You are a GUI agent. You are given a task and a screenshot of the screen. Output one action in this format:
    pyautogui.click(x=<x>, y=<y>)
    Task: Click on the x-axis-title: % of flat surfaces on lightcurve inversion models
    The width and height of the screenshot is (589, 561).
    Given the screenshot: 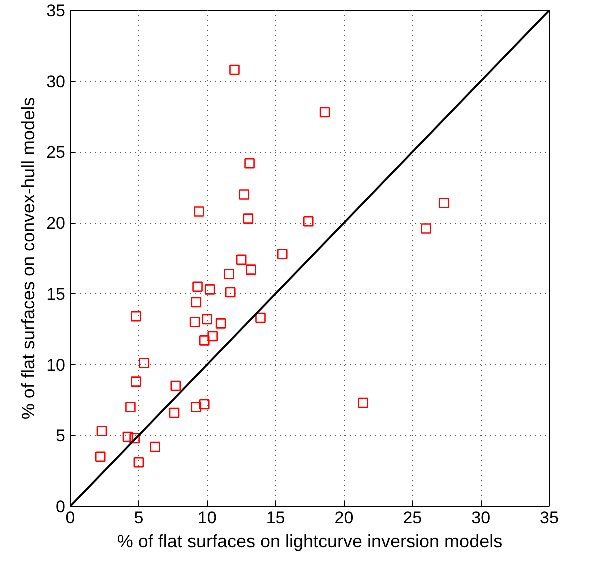 What is the action you would take?
    pyautogui.click(x=310, y=542)
    